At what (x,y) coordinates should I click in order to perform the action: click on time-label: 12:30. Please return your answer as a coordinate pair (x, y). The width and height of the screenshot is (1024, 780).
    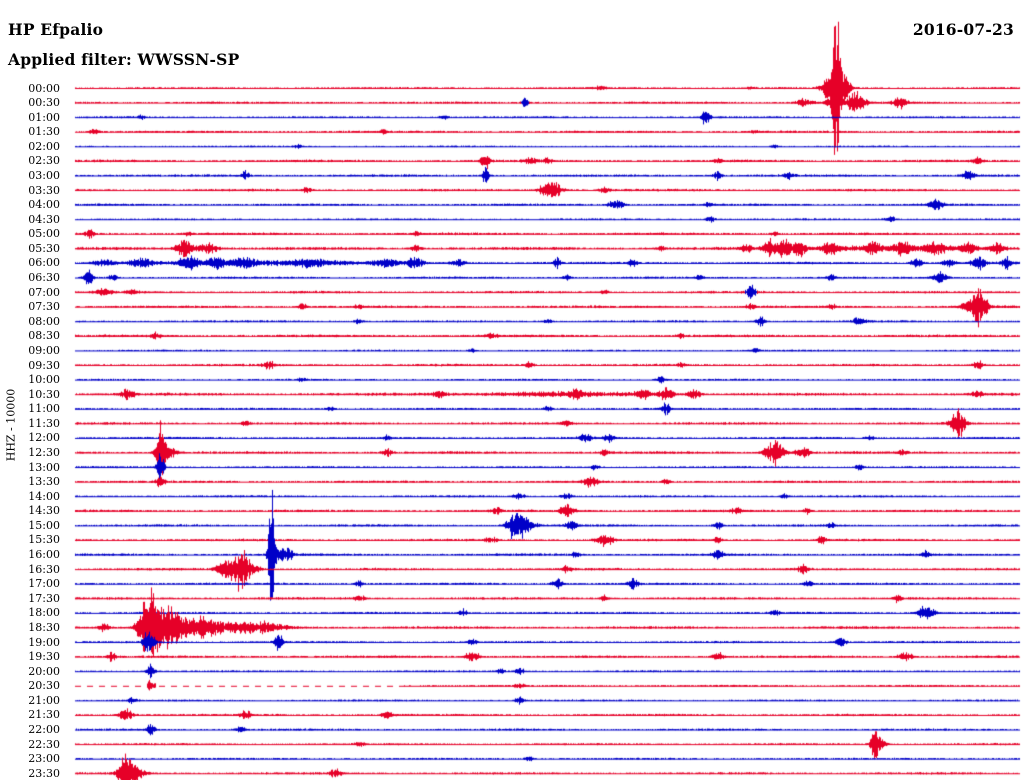
    Looking at the image, I should click on (44, 452).